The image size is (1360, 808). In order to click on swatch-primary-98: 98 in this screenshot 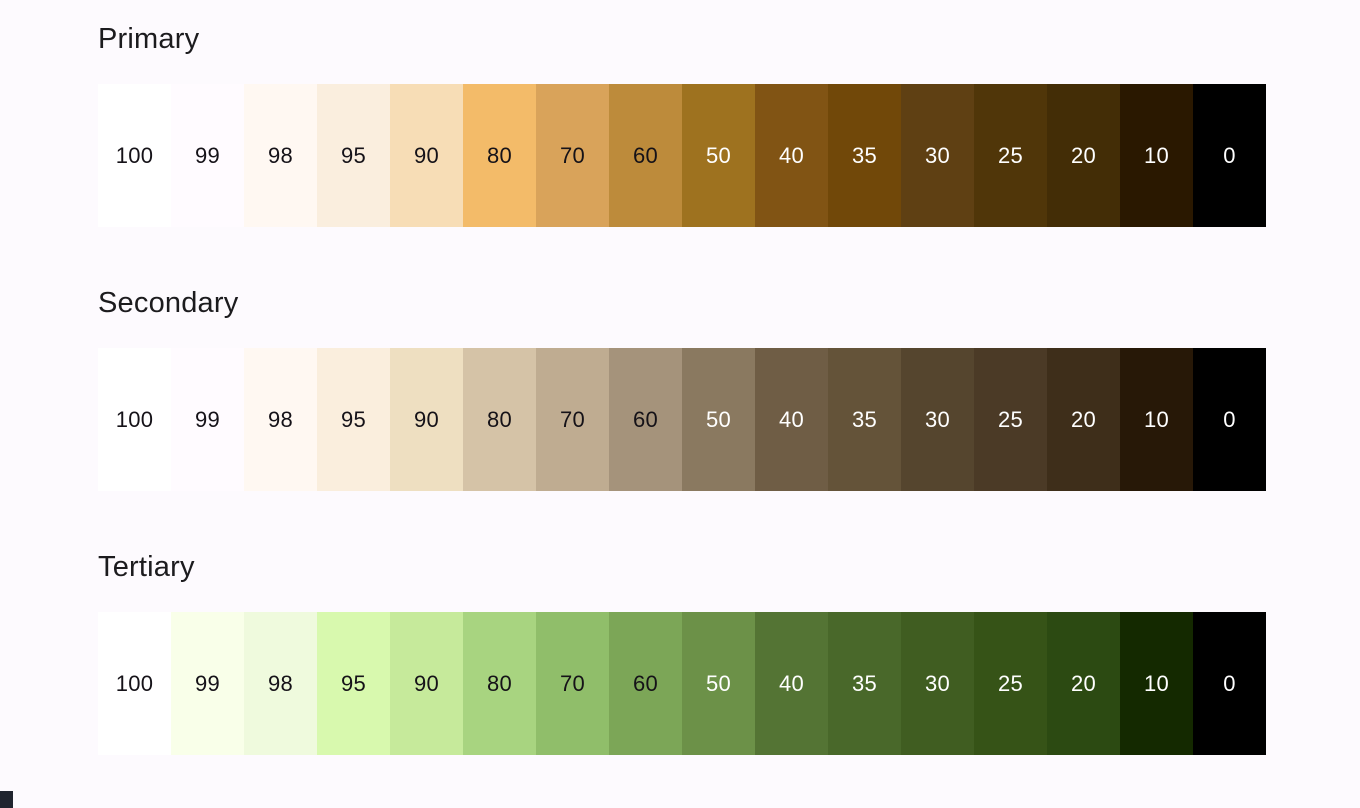, I will do `click(280, 155)`.